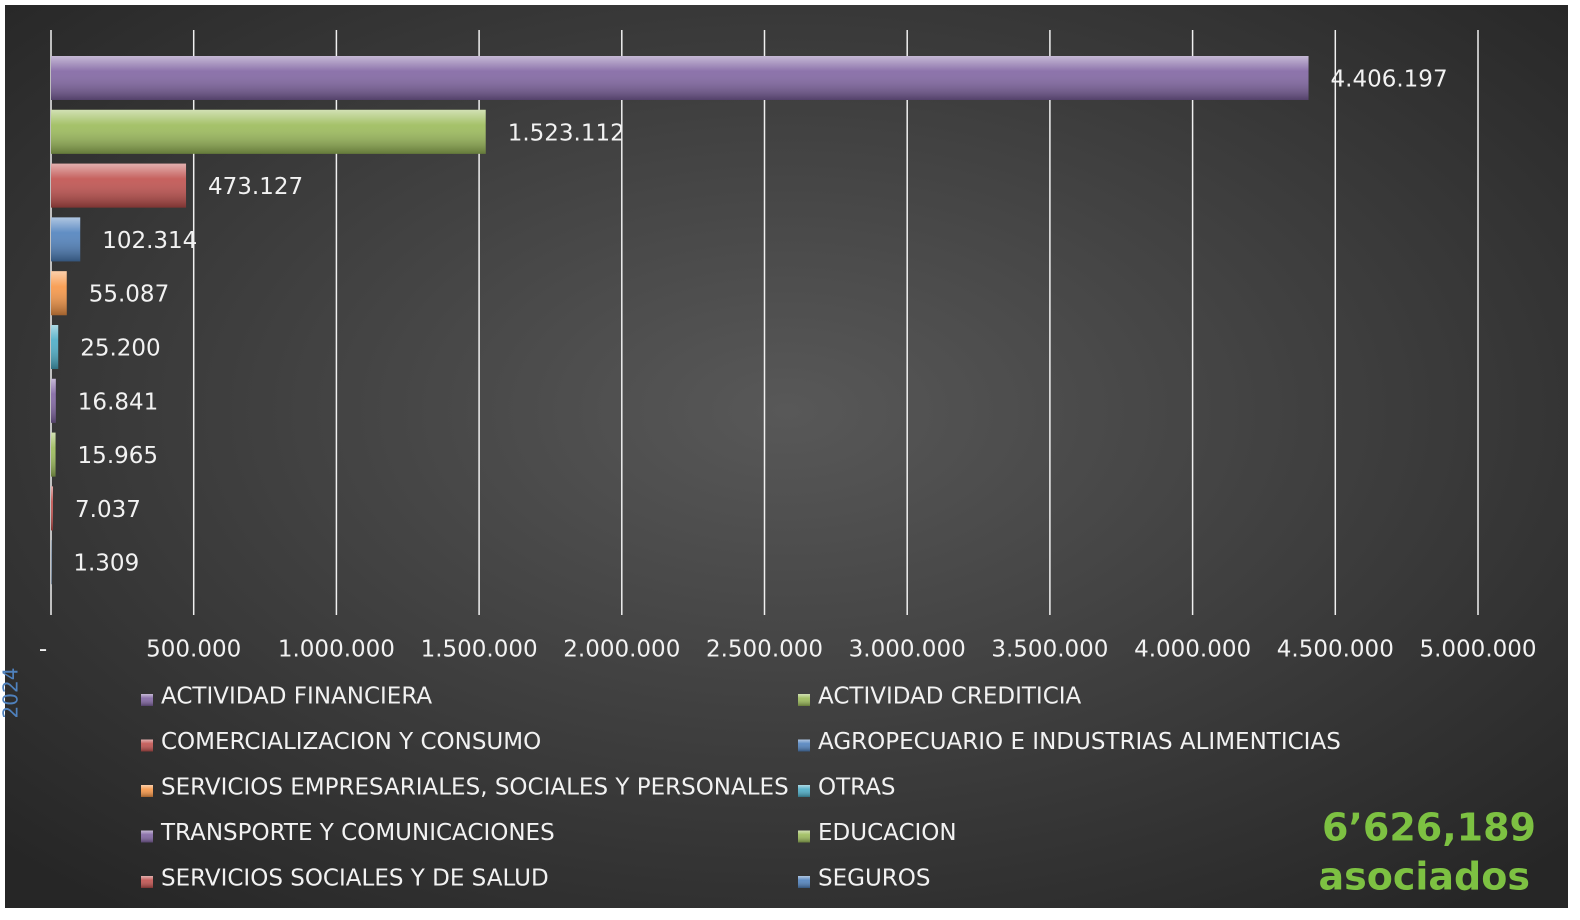 The image size is (1580, 920). Describe the element at coordinates (120, 349) in the screenshot. I see `value-label: 25.200` at that location.